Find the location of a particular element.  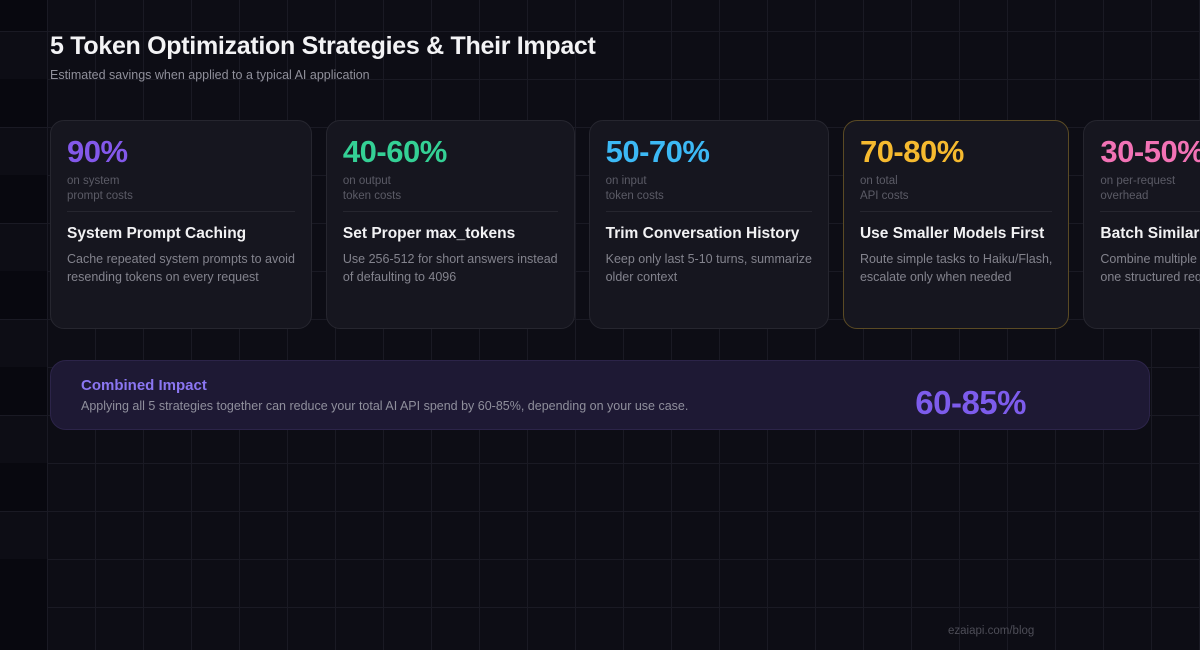

footer-url: ezaiapi.com/blog is located at coordinates (991, 631).